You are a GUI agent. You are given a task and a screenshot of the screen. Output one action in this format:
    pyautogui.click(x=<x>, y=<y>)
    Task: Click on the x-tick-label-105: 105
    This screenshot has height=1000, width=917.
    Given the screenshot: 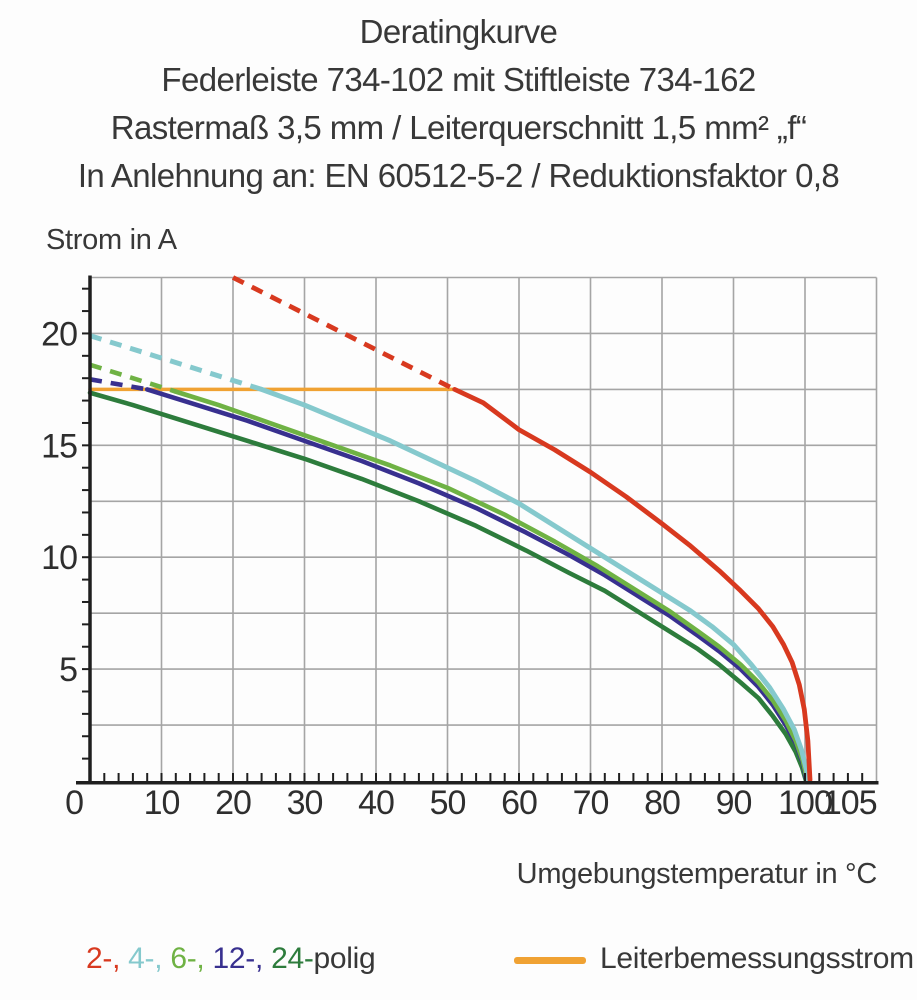 What is the action you would take?
    pyautogui.click(x=850, y=803)
    